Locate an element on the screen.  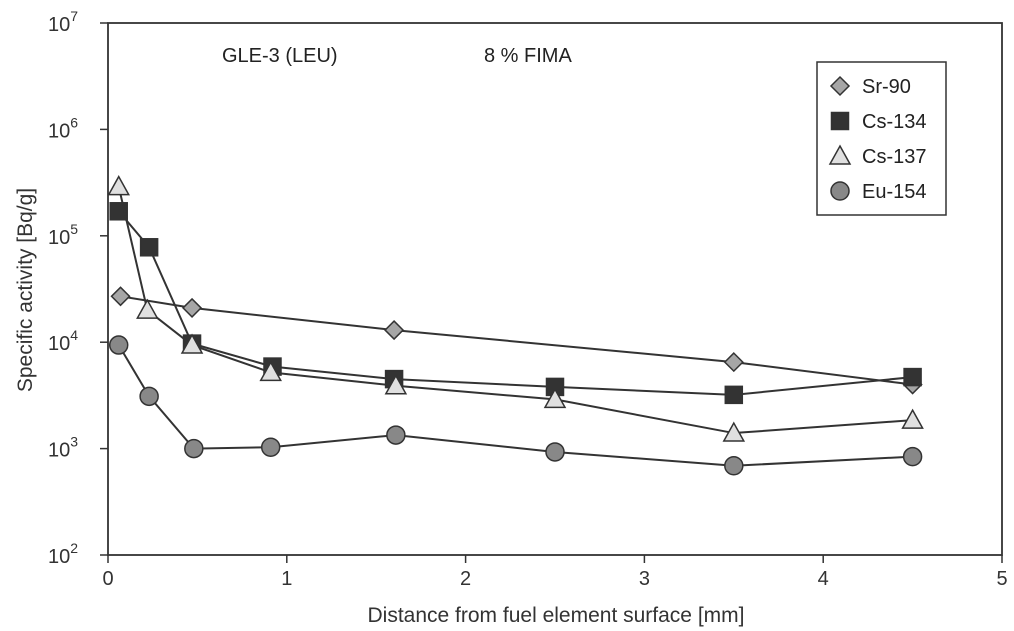
y-tick-label: 10⁵ is located at coordinates (63, 235).